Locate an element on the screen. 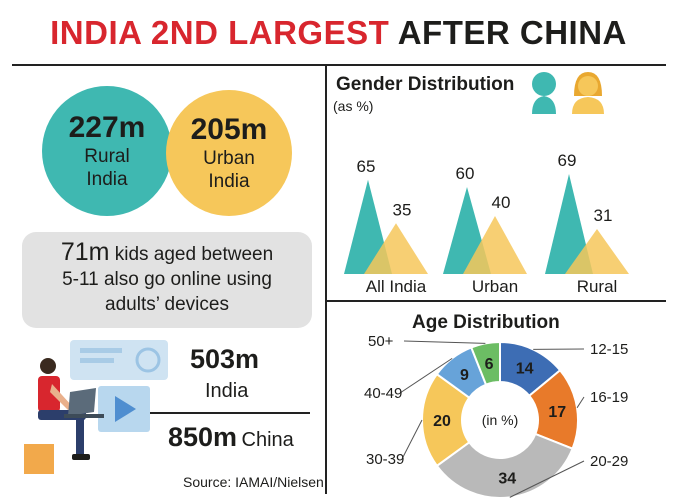 Image resolution: width=677 pixels, height=504 pixels. age-label-40-49: 40-49 is located at coordinates (383, 393).